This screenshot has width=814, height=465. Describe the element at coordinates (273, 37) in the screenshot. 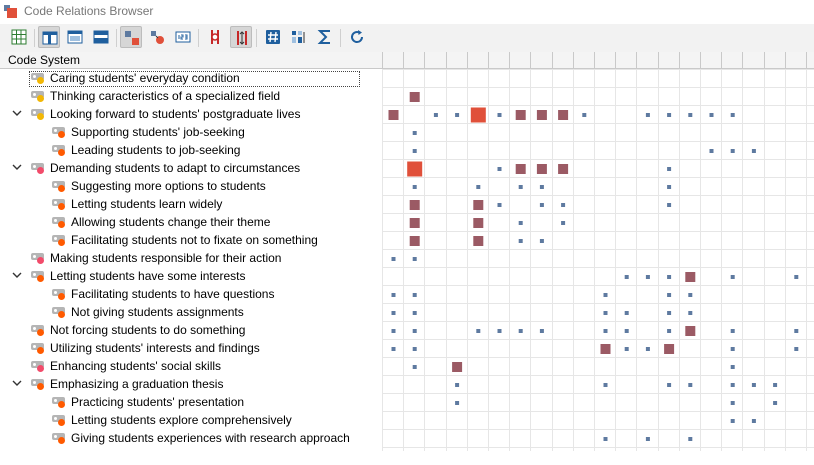

I see `hash-count-button` at that location.